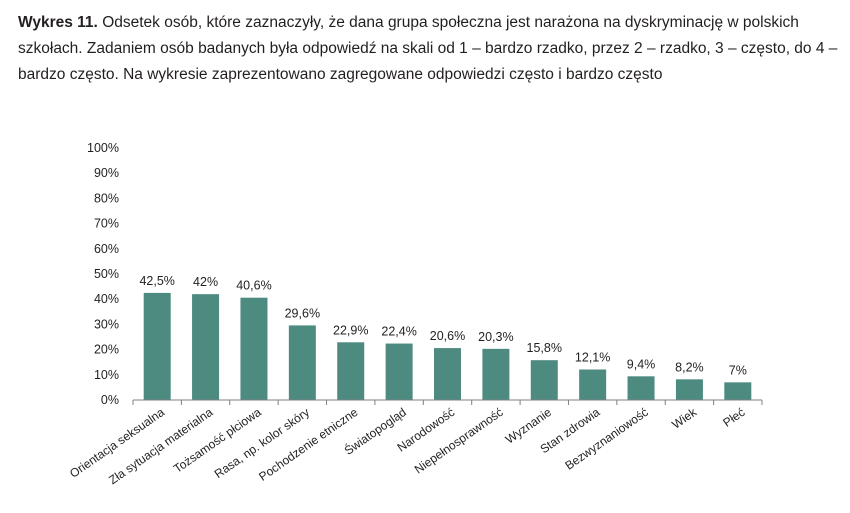  What do you see at coordinates (398, 332) in the screenshot?
I see `data-label: 22,4%` at bounding box center [398, 332].